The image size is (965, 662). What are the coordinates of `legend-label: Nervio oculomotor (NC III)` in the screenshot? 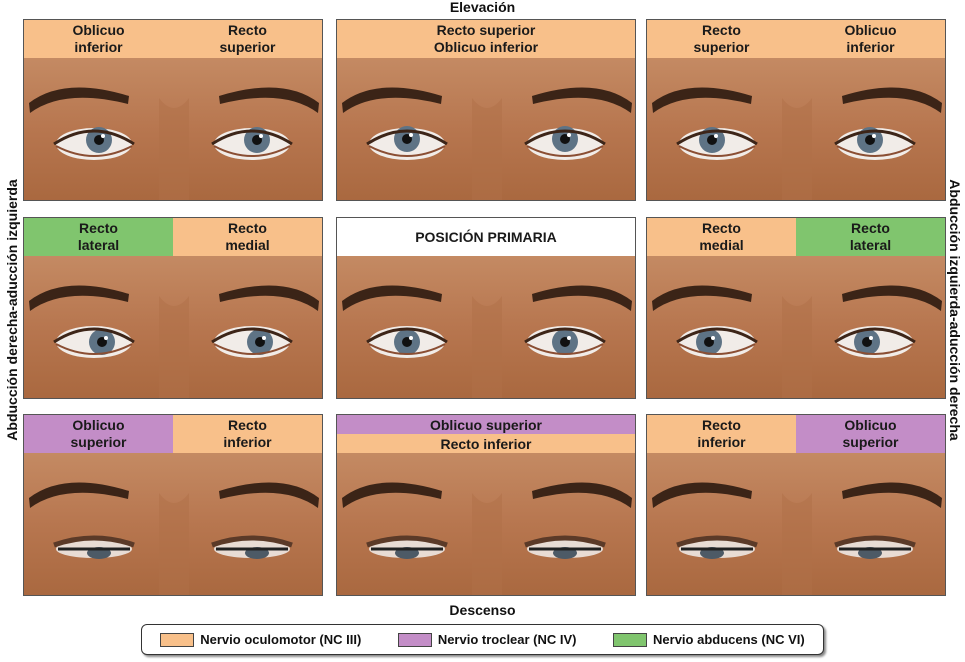 It's located at (281, 639).